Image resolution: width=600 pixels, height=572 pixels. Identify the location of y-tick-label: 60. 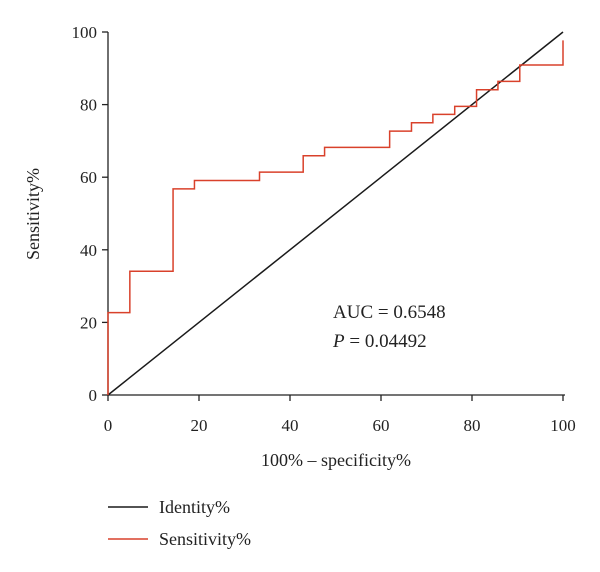
(88, 177).